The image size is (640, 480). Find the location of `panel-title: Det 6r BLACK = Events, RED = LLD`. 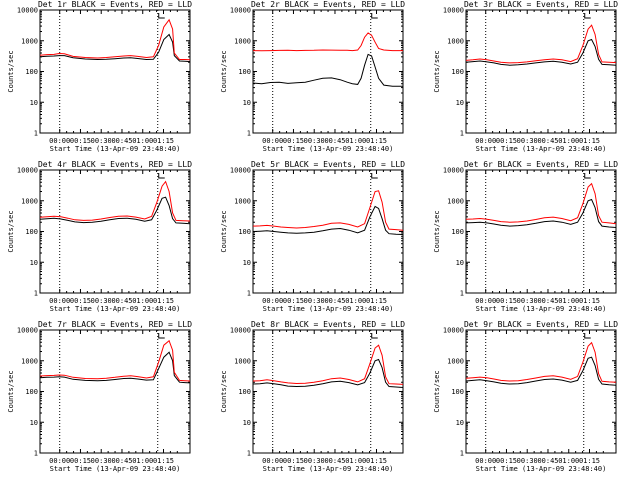

panel-title: Det 6r BLACK = Events, RED = LLD is located at coordinates (541, 164).